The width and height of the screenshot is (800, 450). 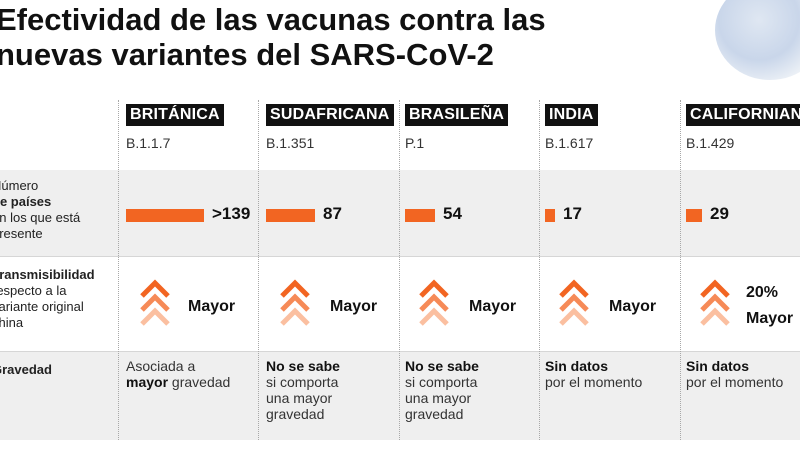 What do you see at coordinates (572, 213) in the screenshot?
I see `countries-count: 17` at bounding box center [572, 213].